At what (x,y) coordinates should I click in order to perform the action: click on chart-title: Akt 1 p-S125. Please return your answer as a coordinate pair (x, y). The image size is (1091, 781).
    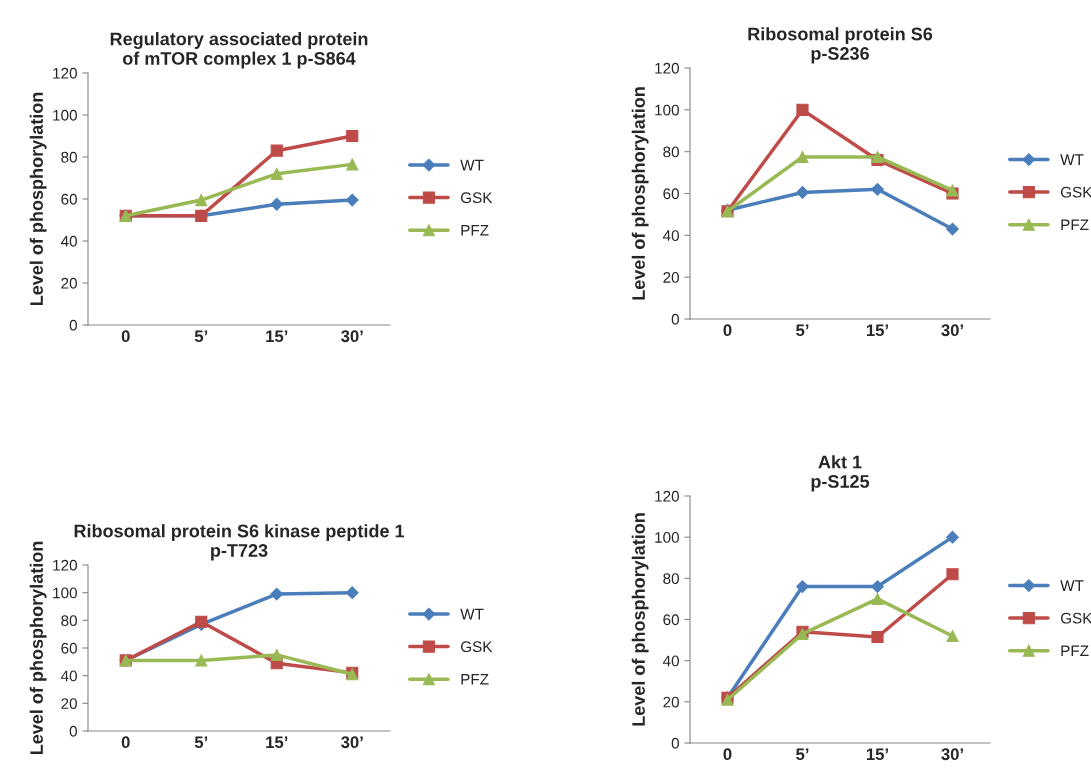
    Looking at the image, I should click on (840, 473).